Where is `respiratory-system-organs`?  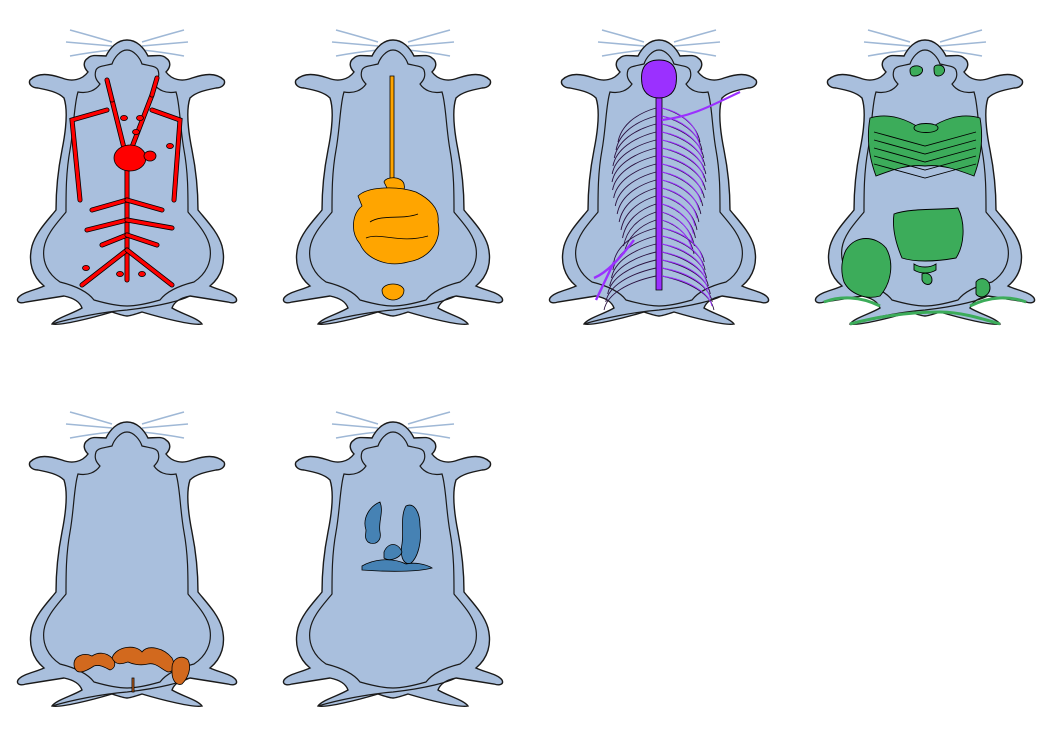 respiratory-system-organs is located at coordinates (397, 536).